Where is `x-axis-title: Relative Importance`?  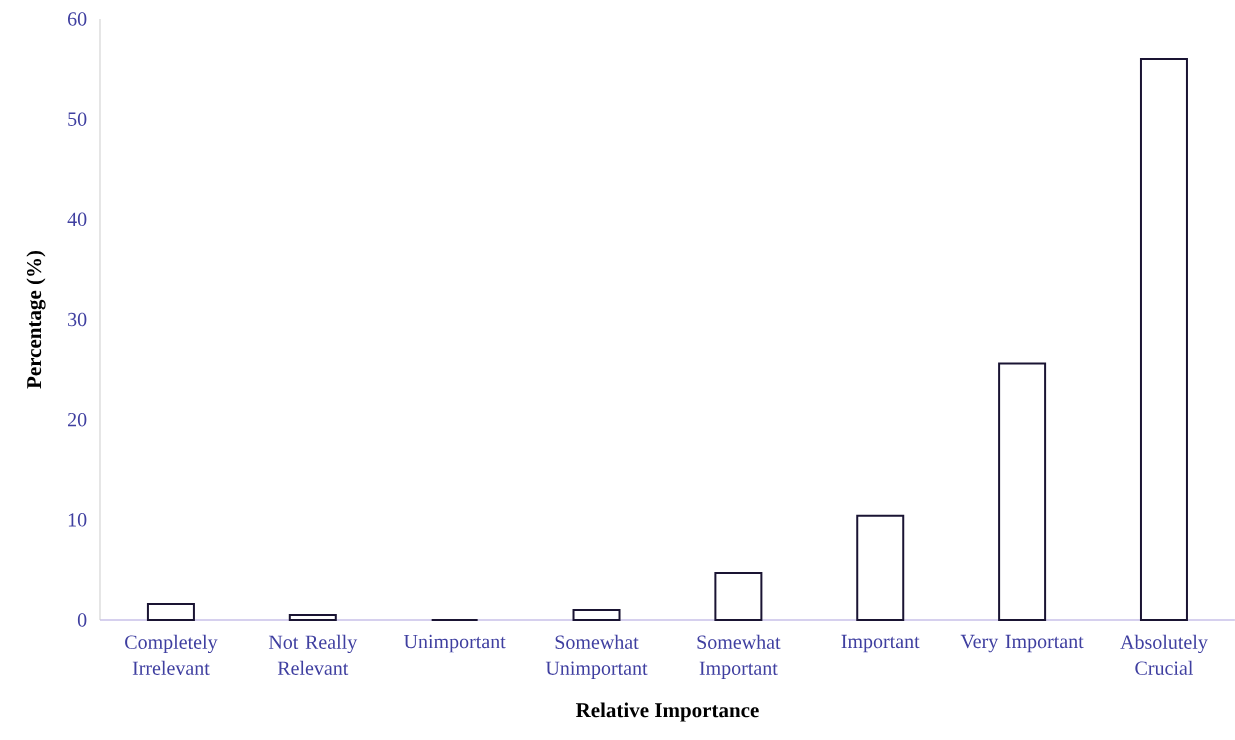
x-axis-title: Relative Importance is located at coordinates (667, 712).